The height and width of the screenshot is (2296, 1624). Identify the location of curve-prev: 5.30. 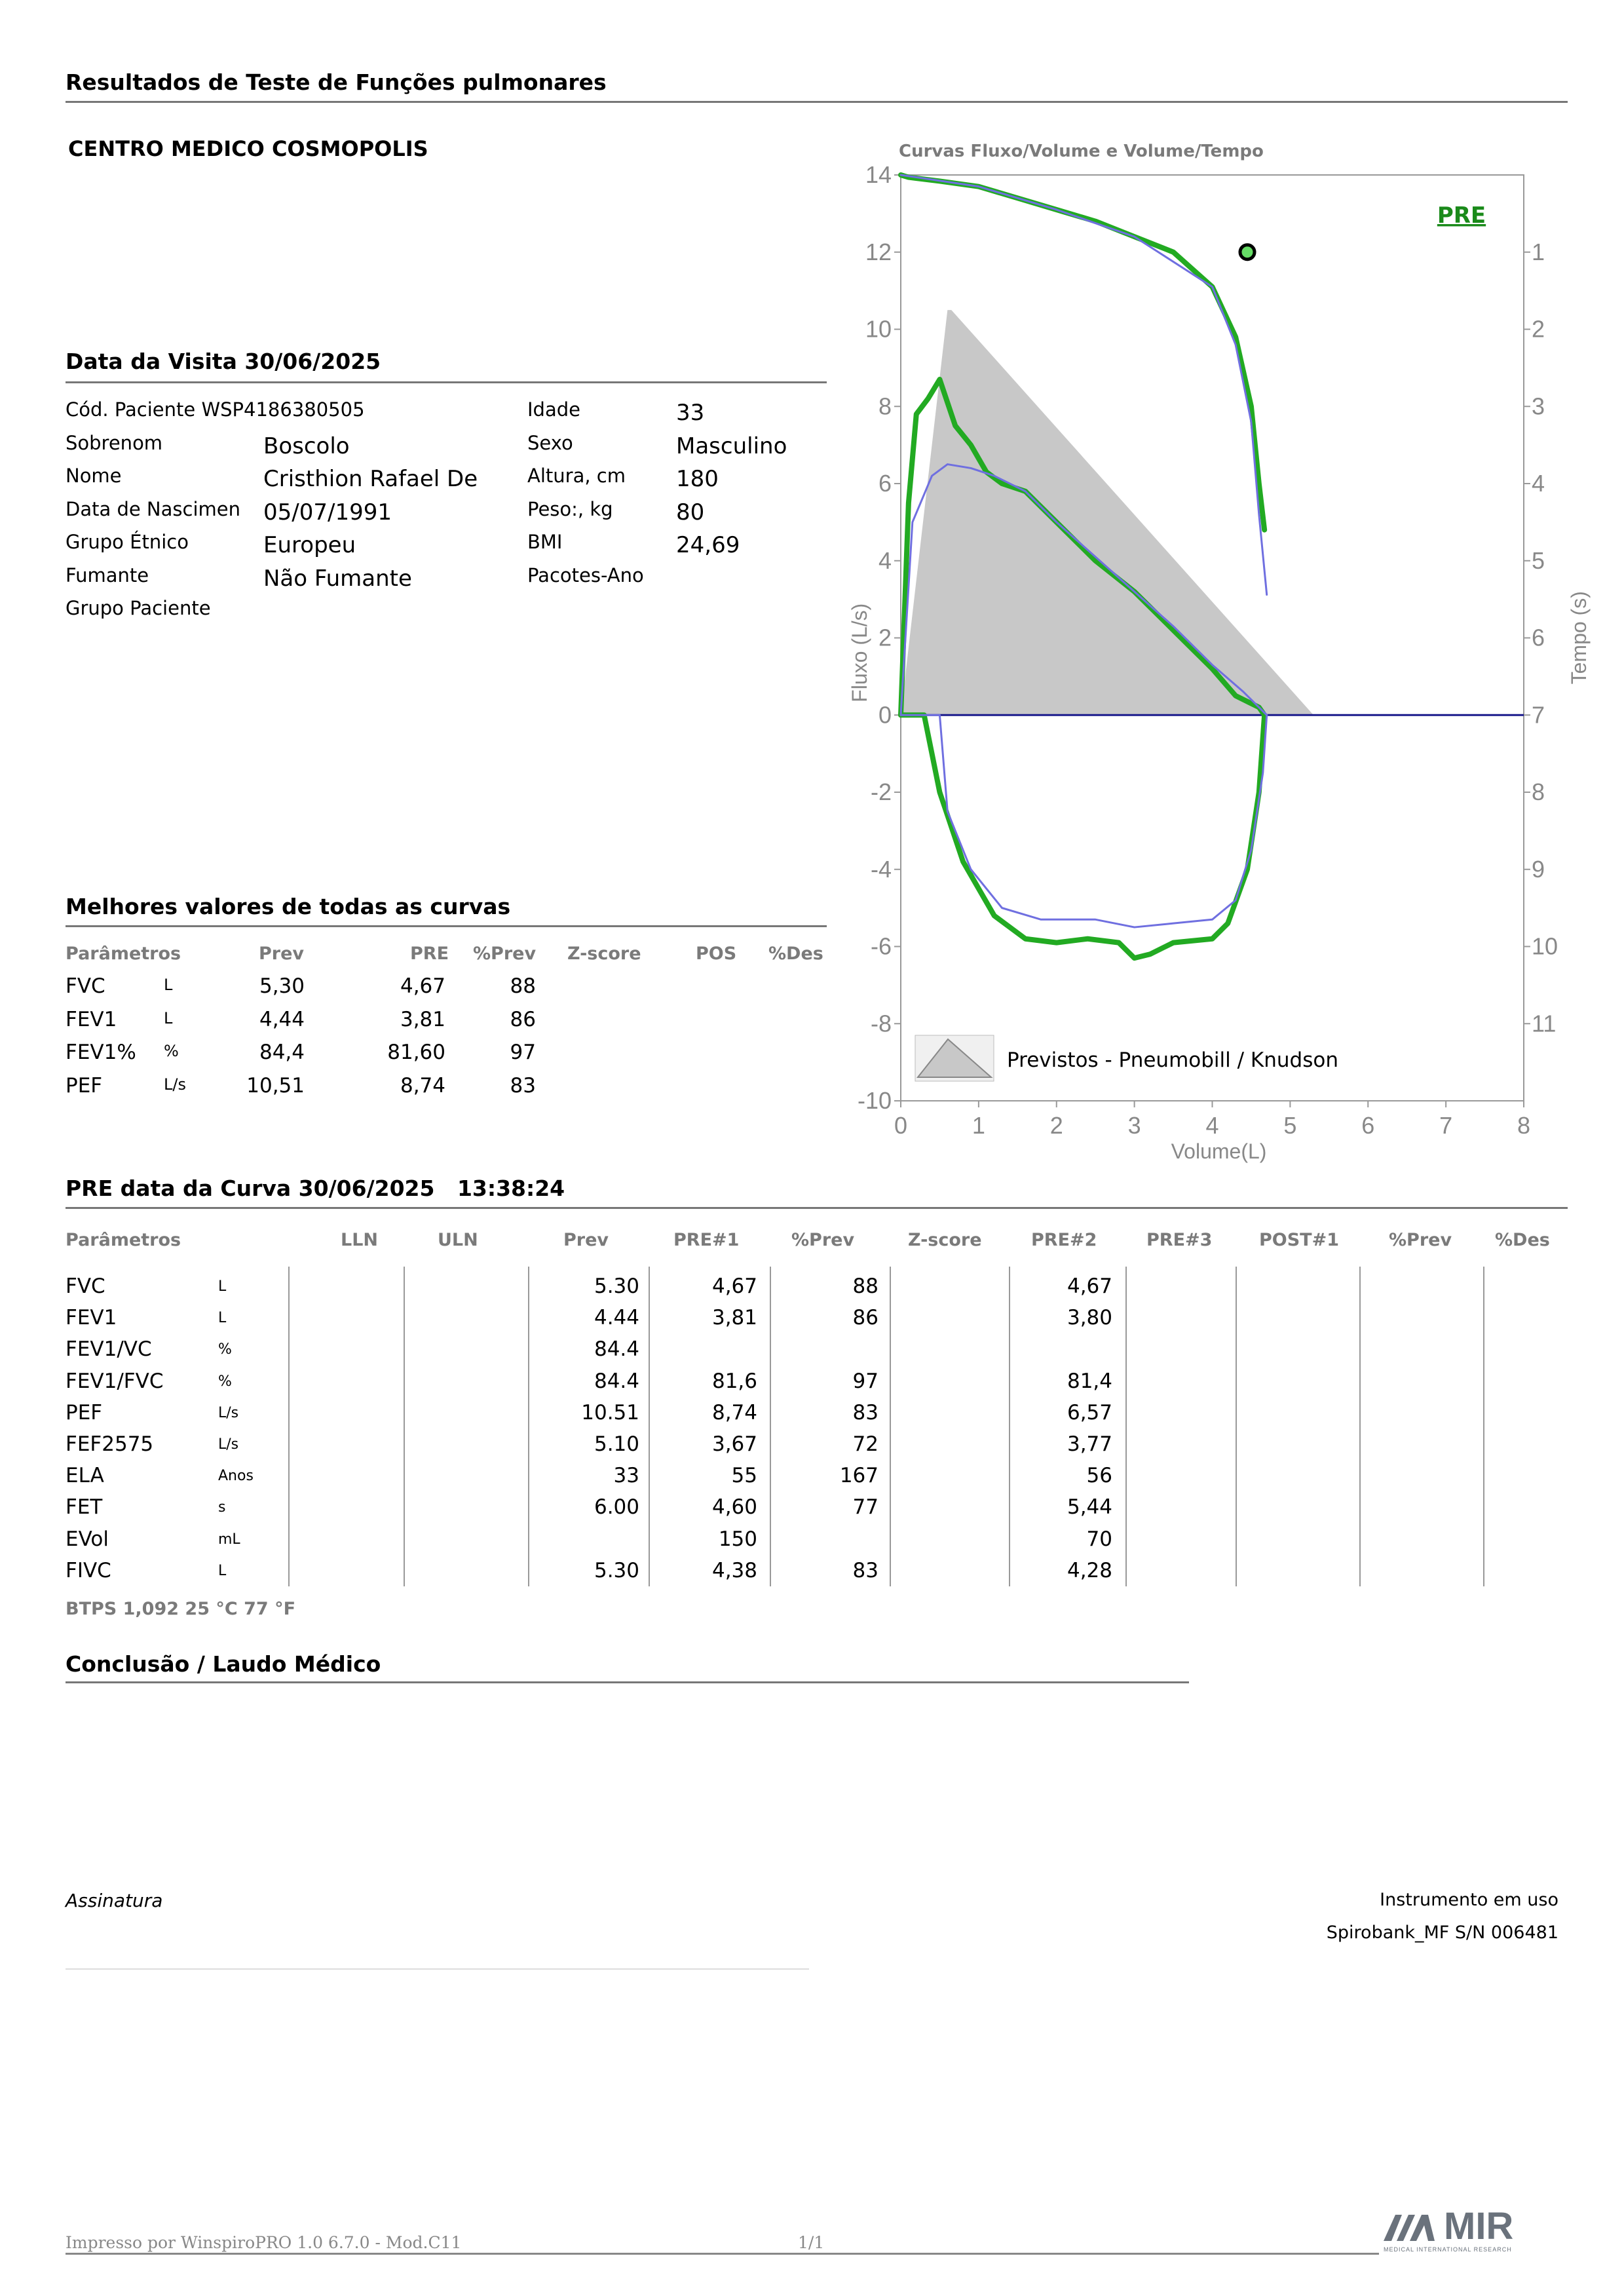
(616, 1286).